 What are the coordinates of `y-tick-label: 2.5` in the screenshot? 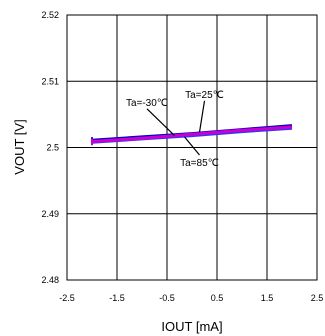 It's located at (52, 148).